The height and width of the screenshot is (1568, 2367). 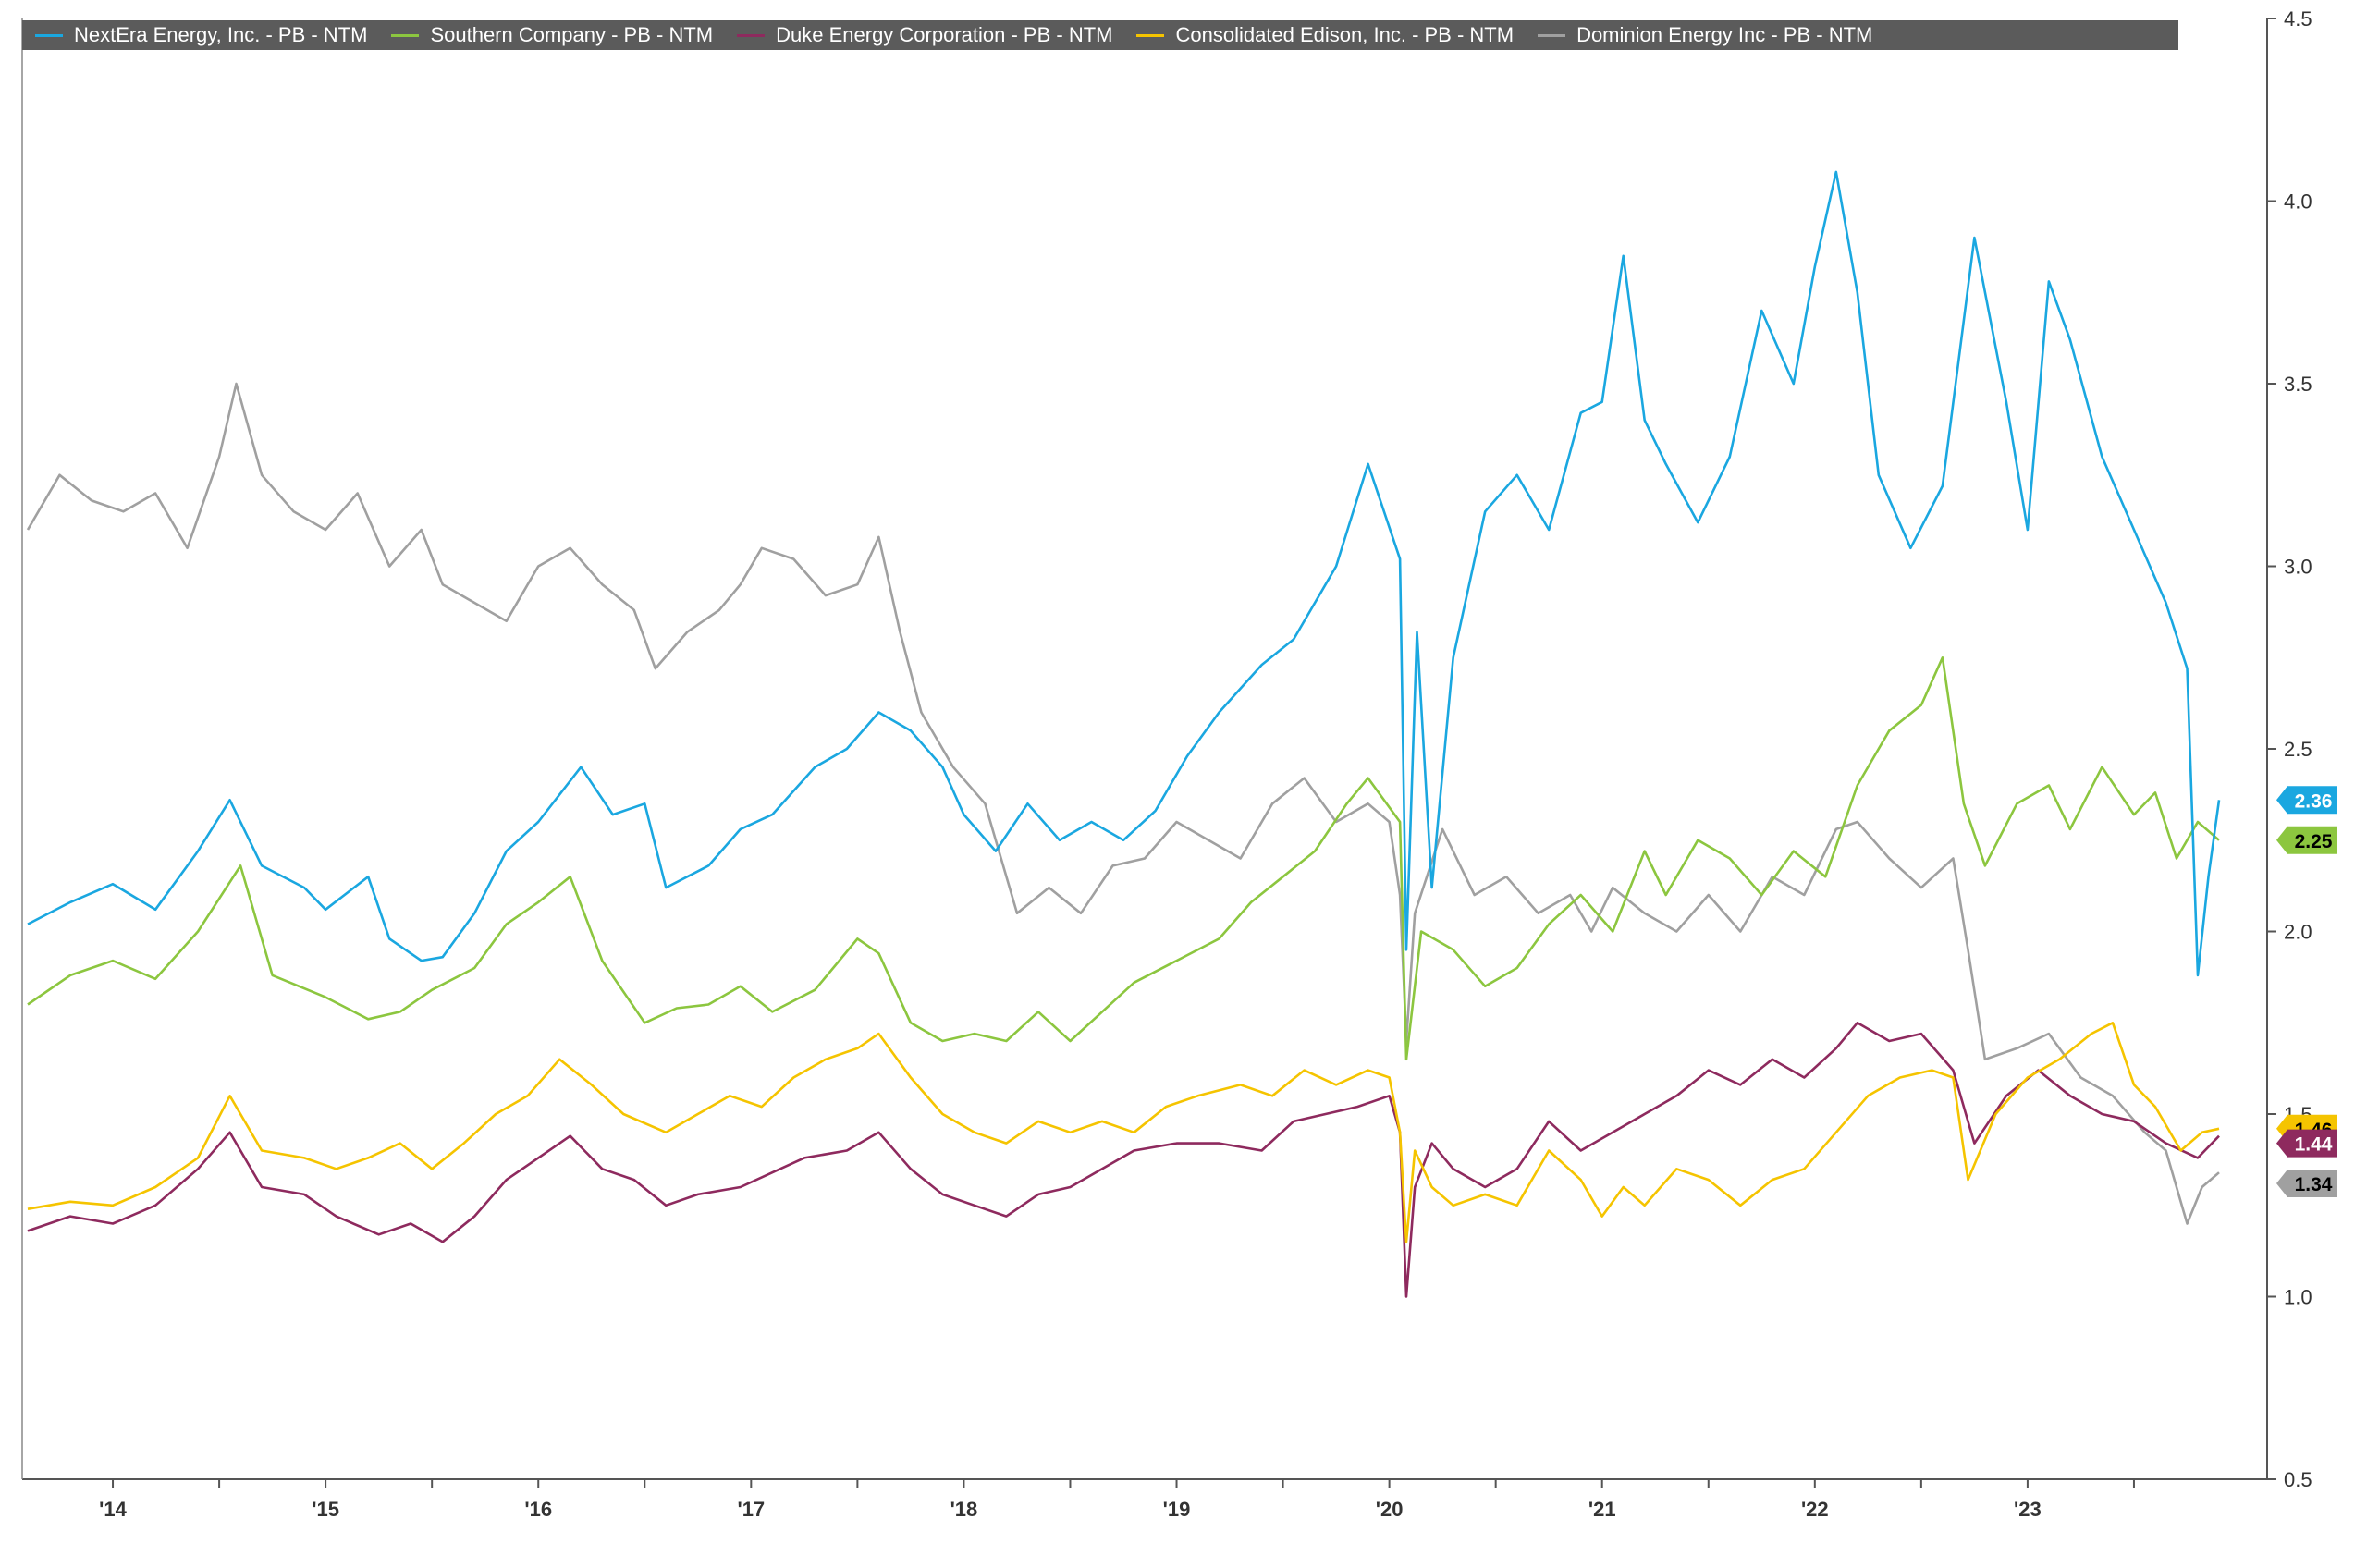 I want to click on legend-item-1: Southern Company - PB - NTM, so click(x=552, y=35).